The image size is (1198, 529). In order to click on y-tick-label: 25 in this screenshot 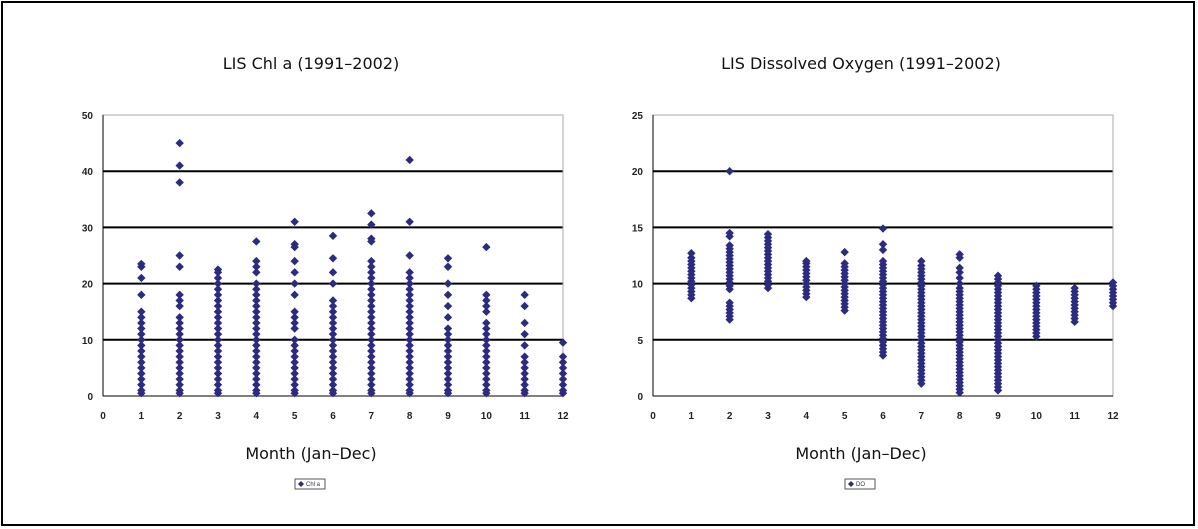, I will do `click(638, 116)`.